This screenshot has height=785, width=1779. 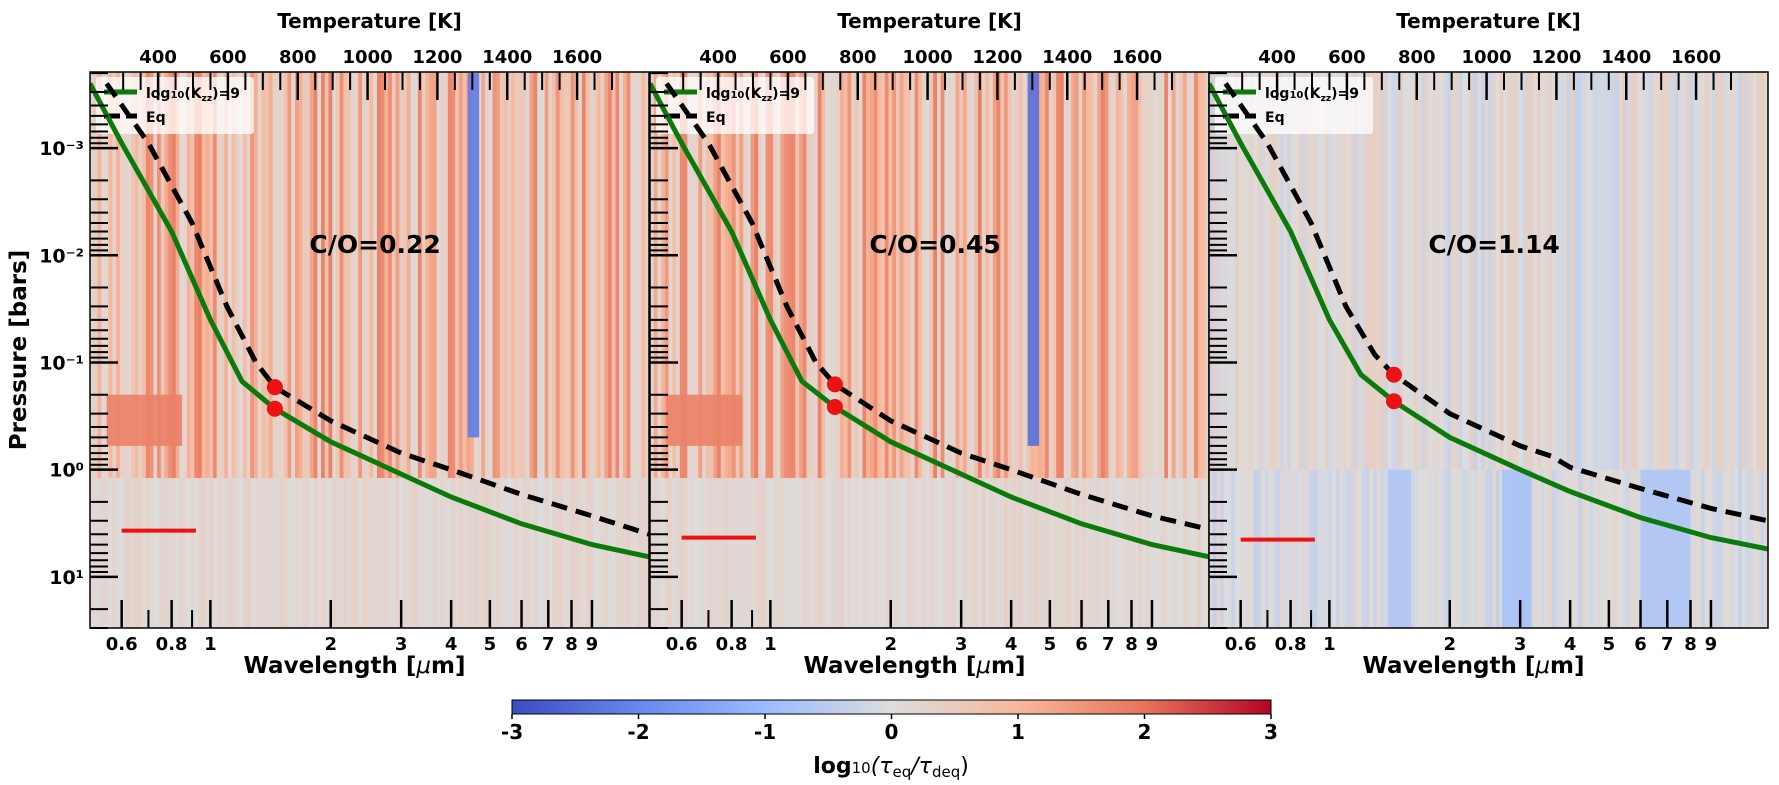 I want to click on top-tick-label: 1600, so click(x=577, y=57).